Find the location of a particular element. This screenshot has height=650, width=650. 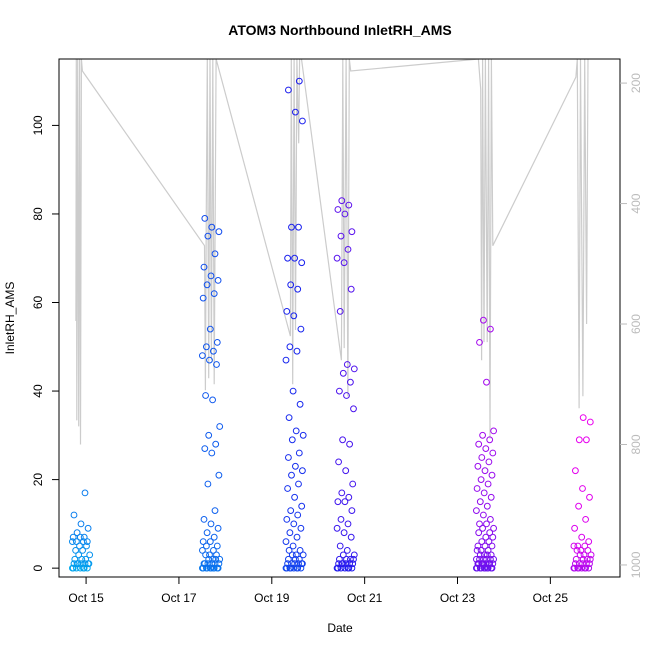

y-tick-label: 20 is located at coordinates (38, 480).